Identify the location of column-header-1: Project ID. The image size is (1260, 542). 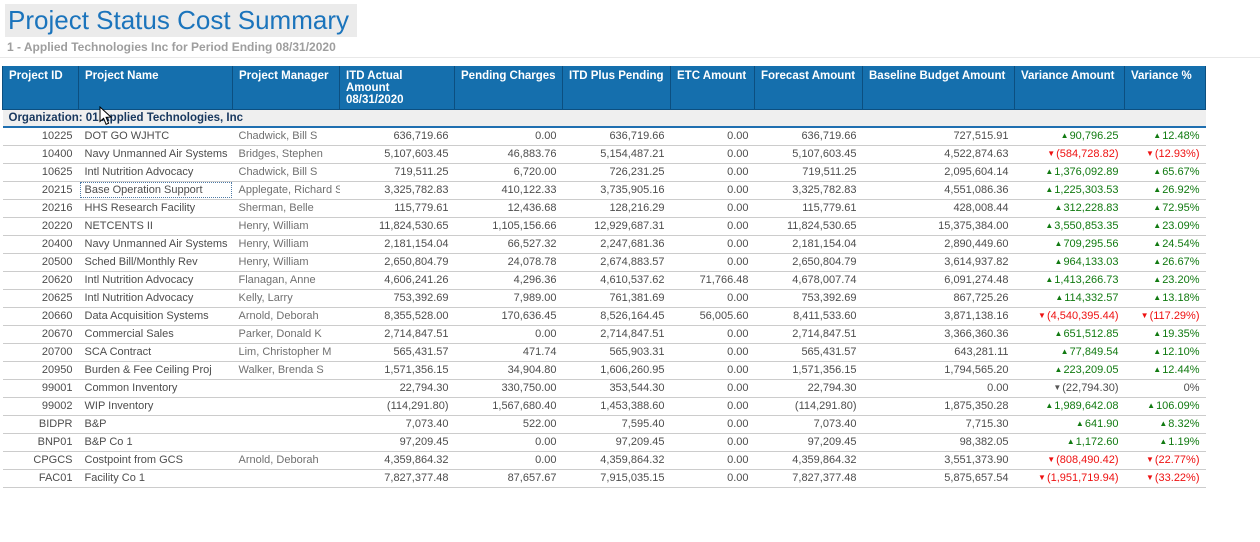
(40, 88).